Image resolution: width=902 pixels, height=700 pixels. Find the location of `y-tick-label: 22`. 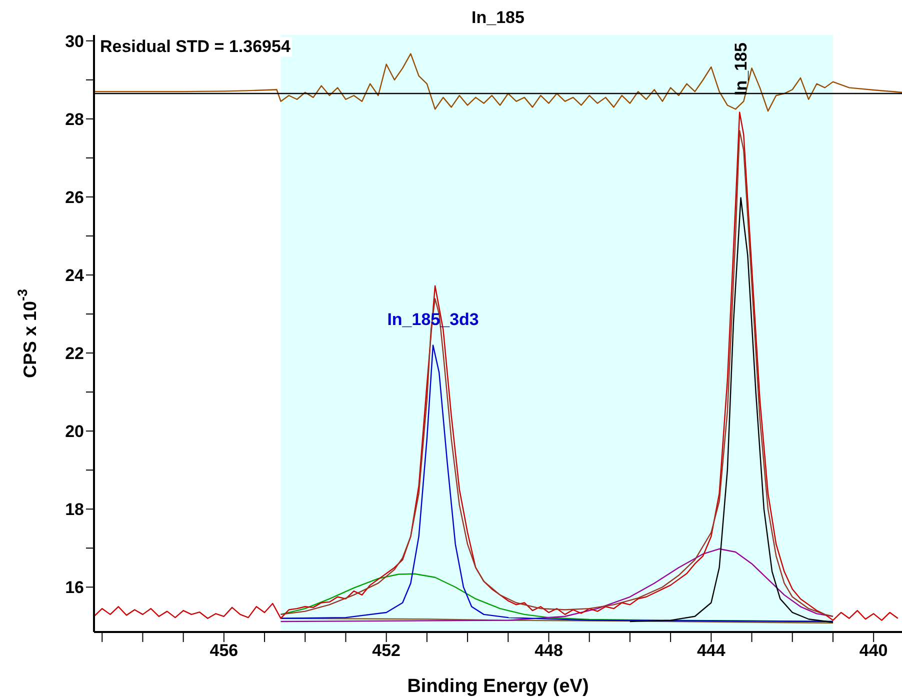

y-tick-label: 22 is located at coordinates (74, 354).